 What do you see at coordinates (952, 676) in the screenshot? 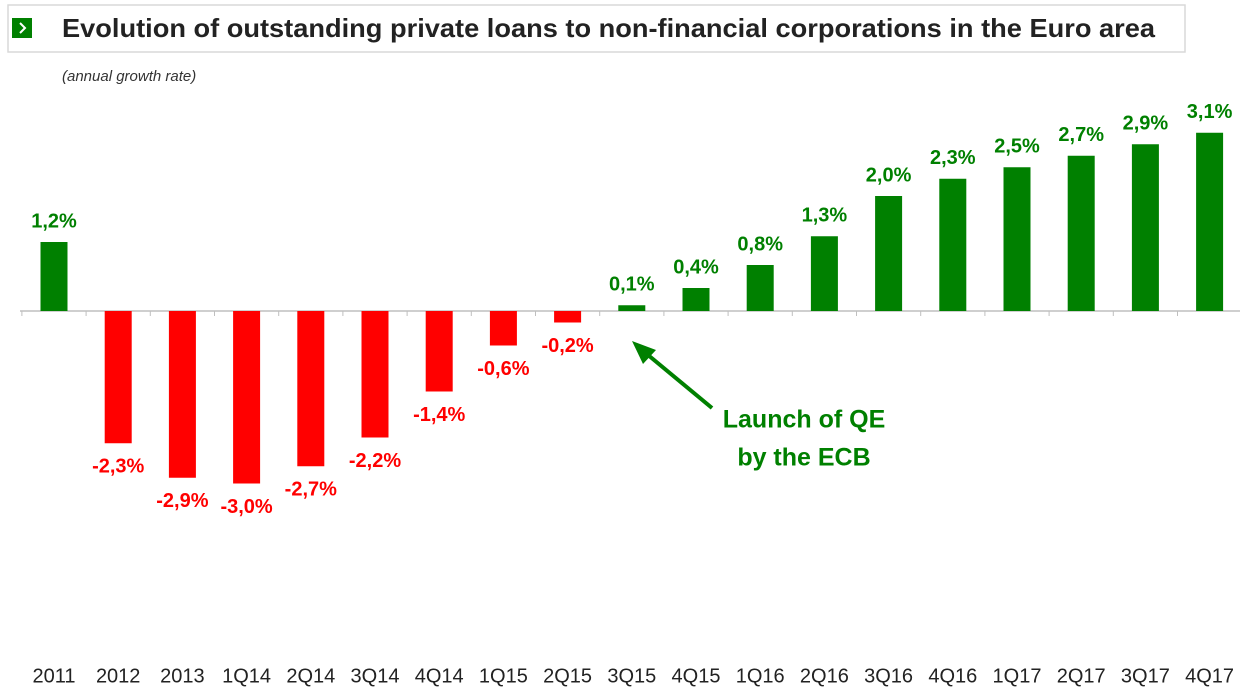
I see `x-tick-label: 4Q16` at bounding box center [952, 676].